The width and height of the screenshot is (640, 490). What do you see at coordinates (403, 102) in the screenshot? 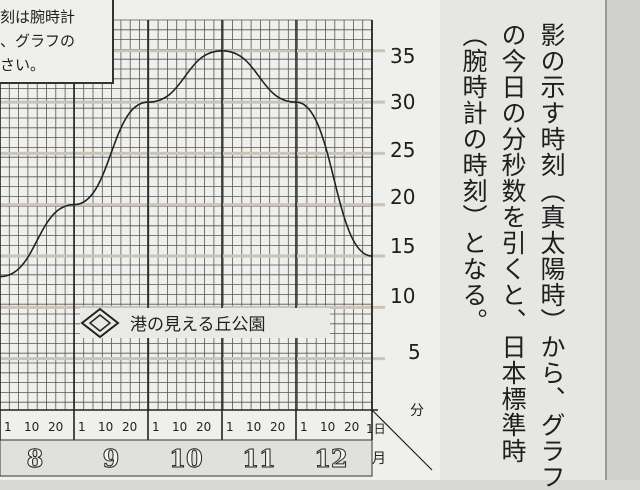
I see `y-tick-label: 30` at bounding box center [403, 102].